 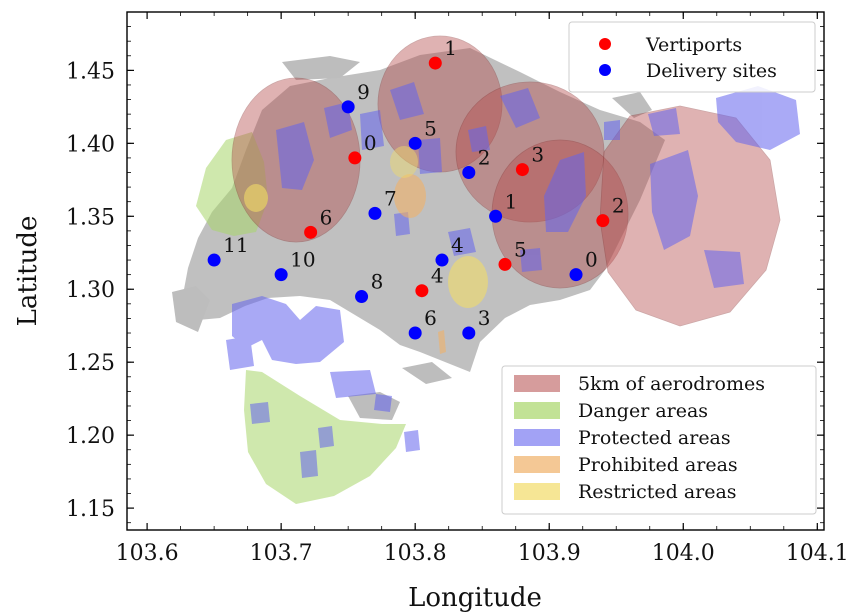 What do you see at coordinates (657, 492) in the screenshot?
I see `legend-label-restricted: Restricted areas` at bounding box center [657, 492].